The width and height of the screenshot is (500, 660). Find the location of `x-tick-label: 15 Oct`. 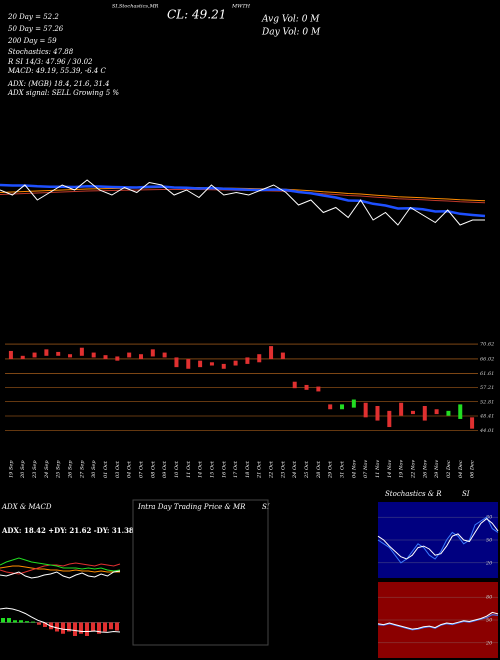

x-tick-label: 15 Oct is located at coordinates (212, 469).